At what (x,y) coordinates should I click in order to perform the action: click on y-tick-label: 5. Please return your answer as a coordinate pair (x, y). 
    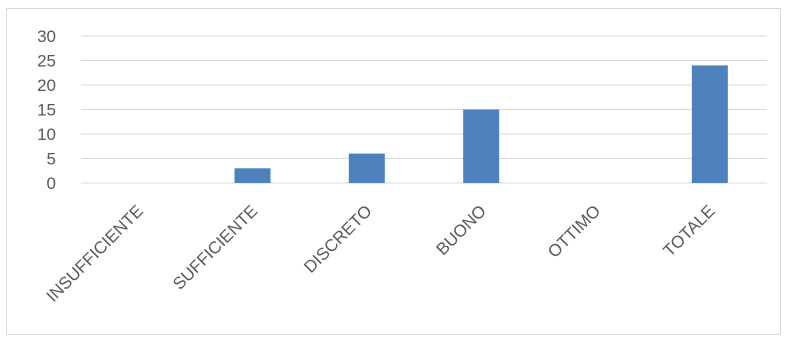
    Looking at the image, I should click on (51, 159).